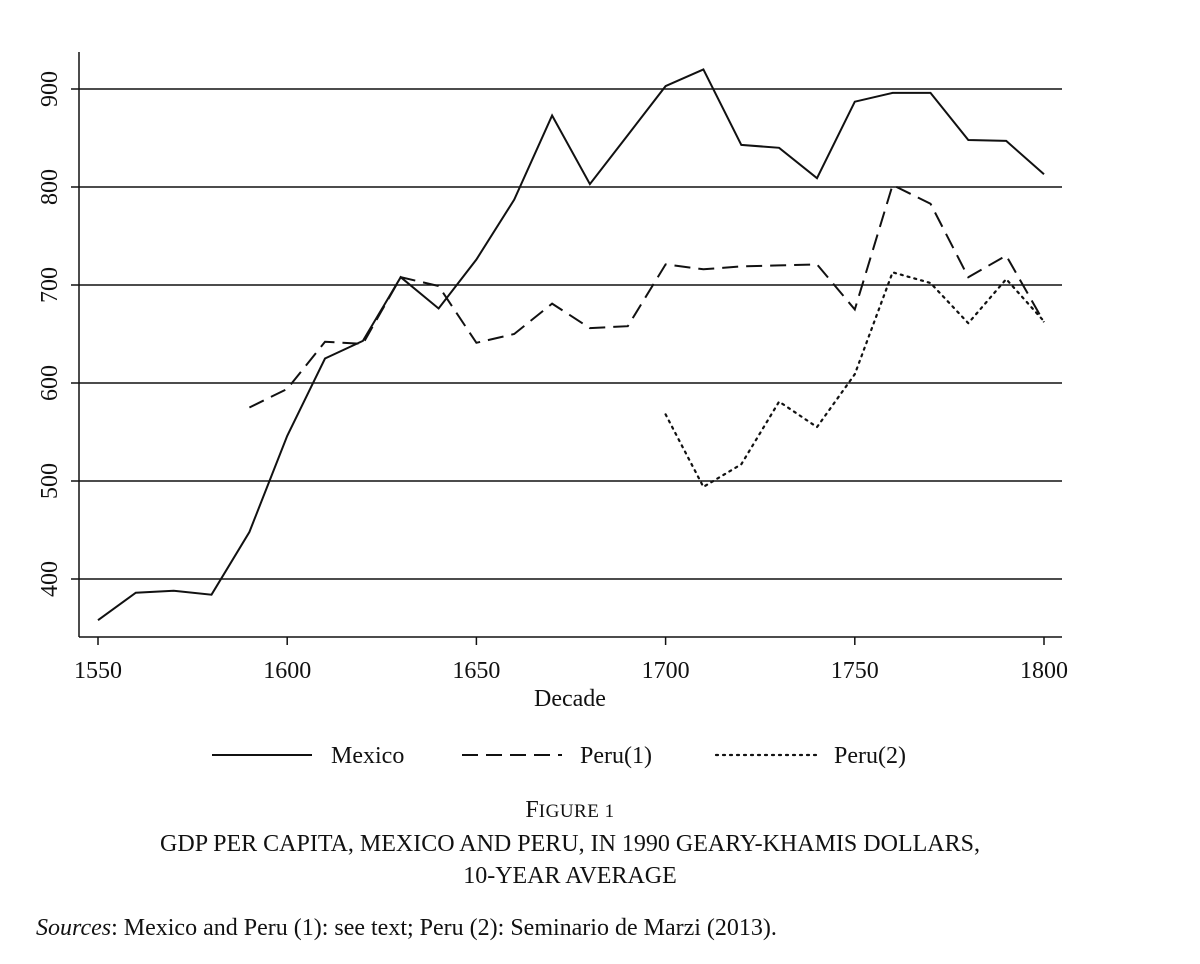 The width and height of the screenshot is (1200, 964). Describe the element at coordinates (476, 671) in the screenshot. I see `x-tick-label-1650: 1650` at that location.